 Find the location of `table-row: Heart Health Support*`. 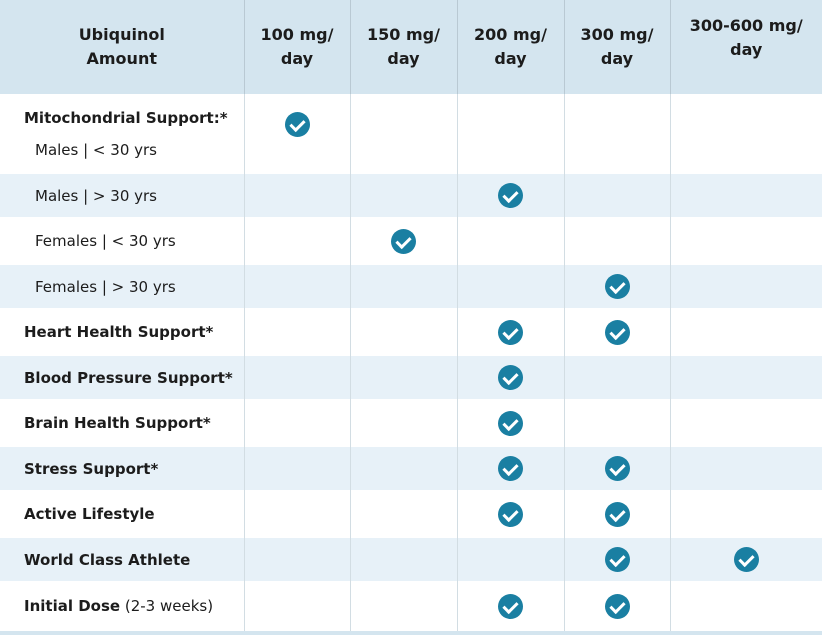

table-row: Heart Health Support* is located at coordinates (411, 332).